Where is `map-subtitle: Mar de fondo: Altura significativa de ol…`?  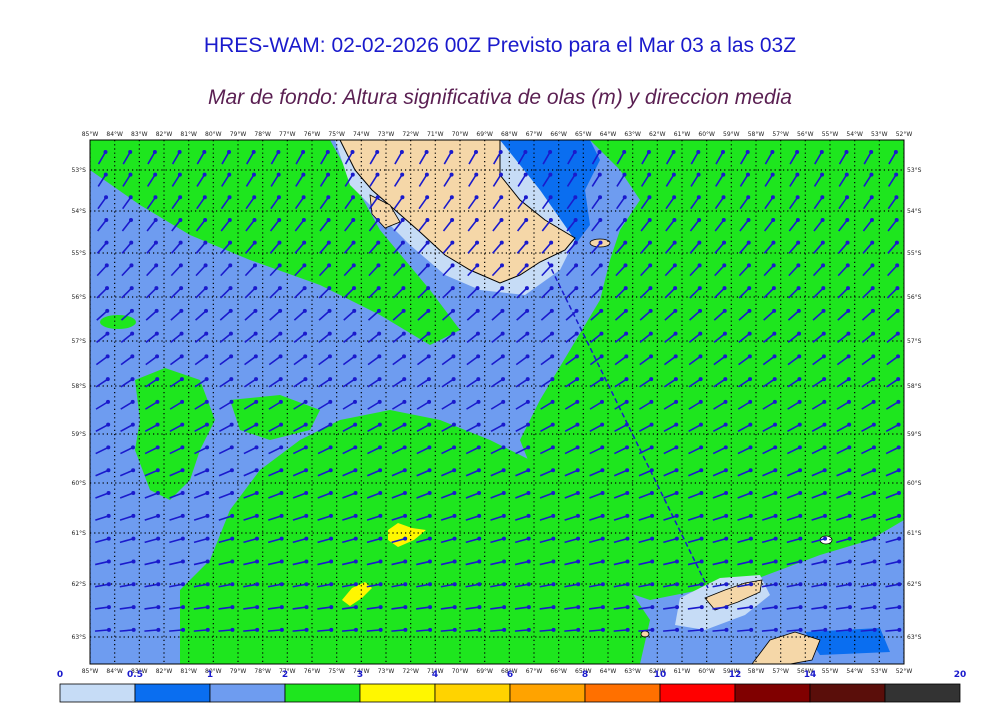 map-subtitle: Mar de fondo: Altura significativa de ol… is located at coordinates (500, 97).